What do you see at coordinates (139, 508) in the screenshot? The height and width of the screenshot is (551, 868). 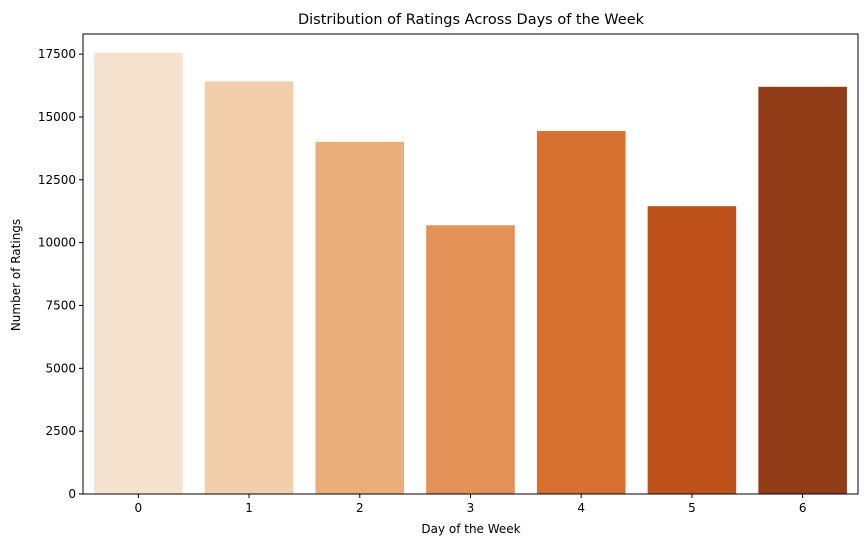 I see `x-tick-label: 0` at bounding box center [139, 508].